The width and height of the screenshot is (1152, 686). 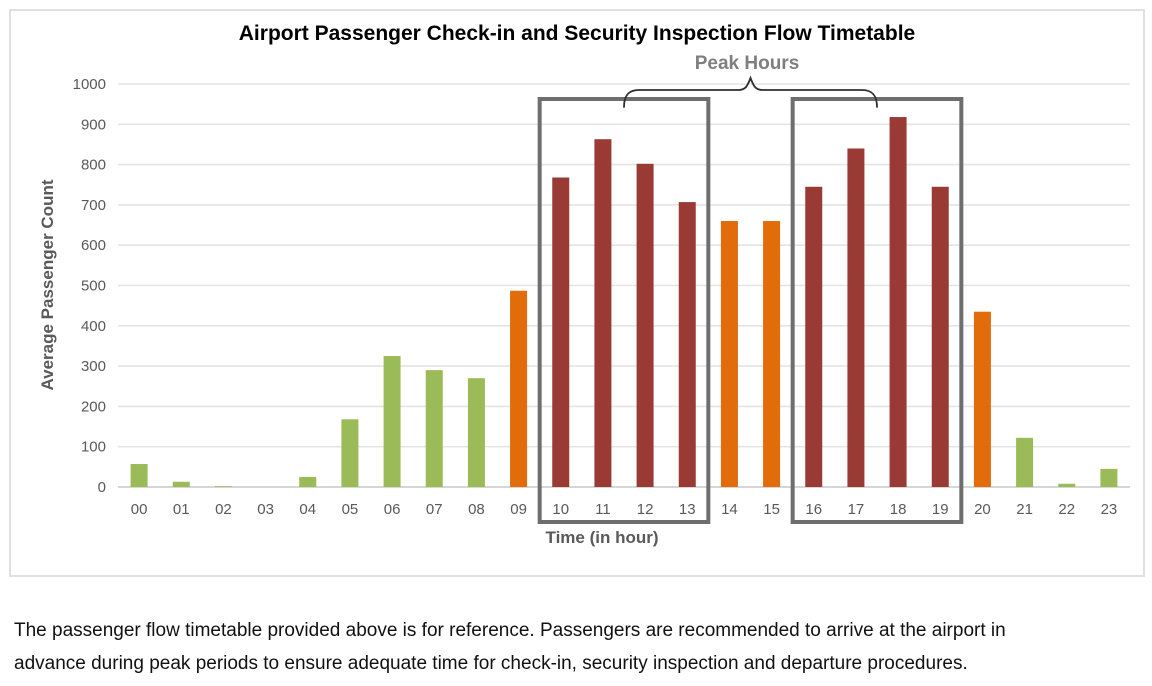 I want to click on x-tick-label-06: 06, so click(x=392, y=509).